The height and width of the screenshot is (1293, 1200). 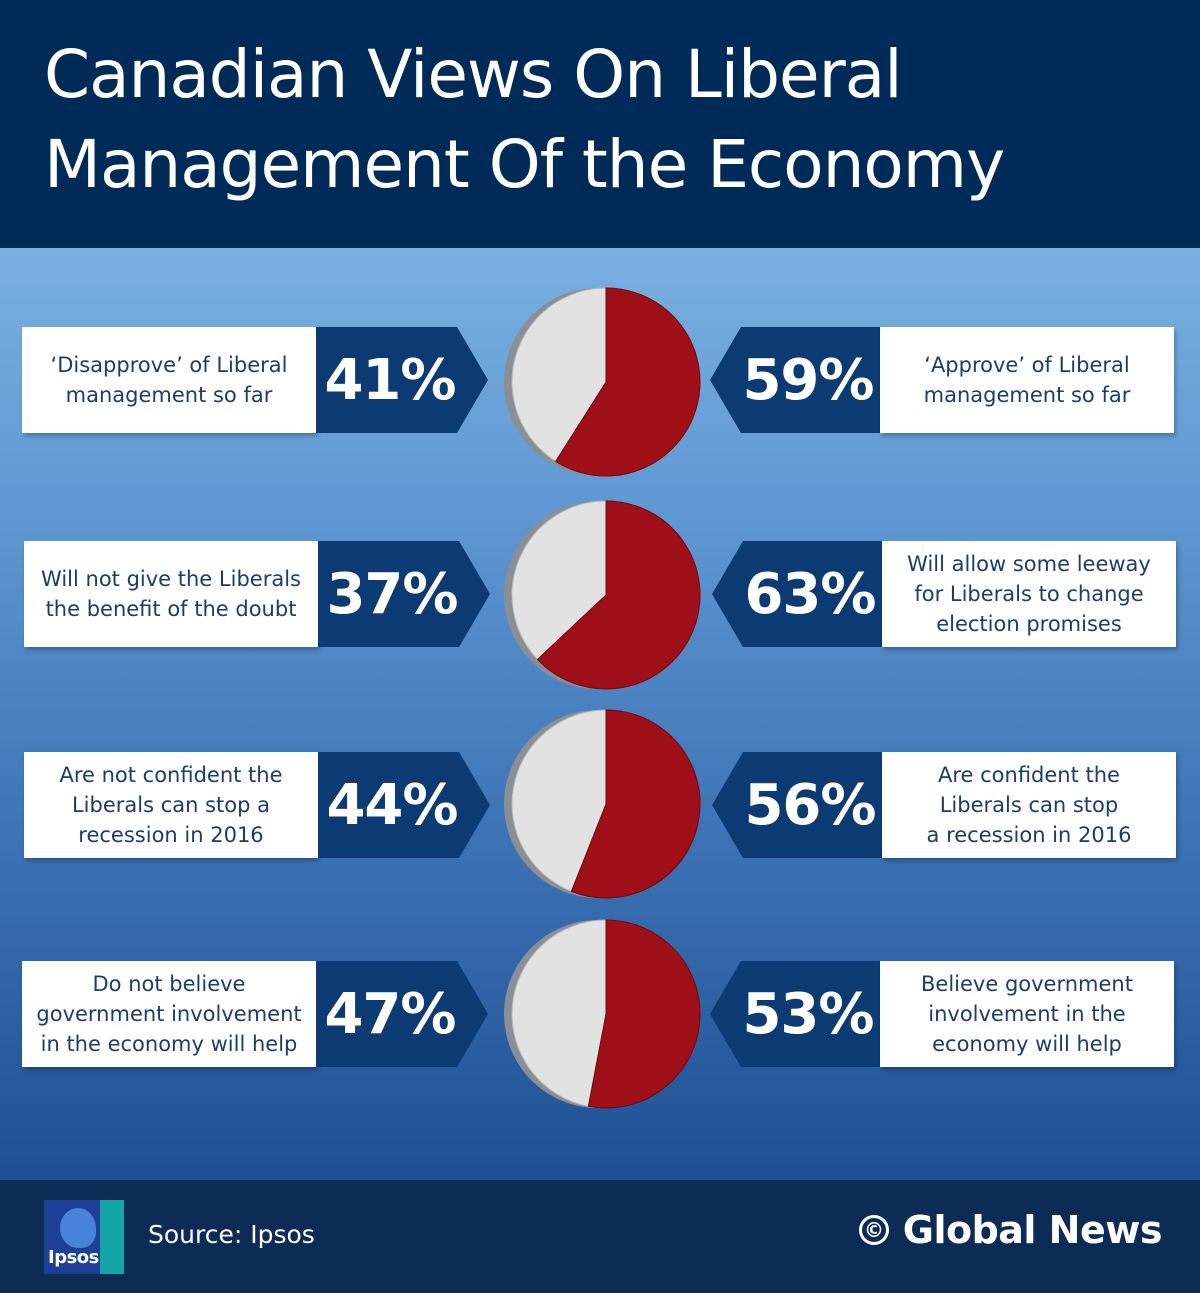 I want to click on right-percent: 53%, so click(x=796, y=1014).